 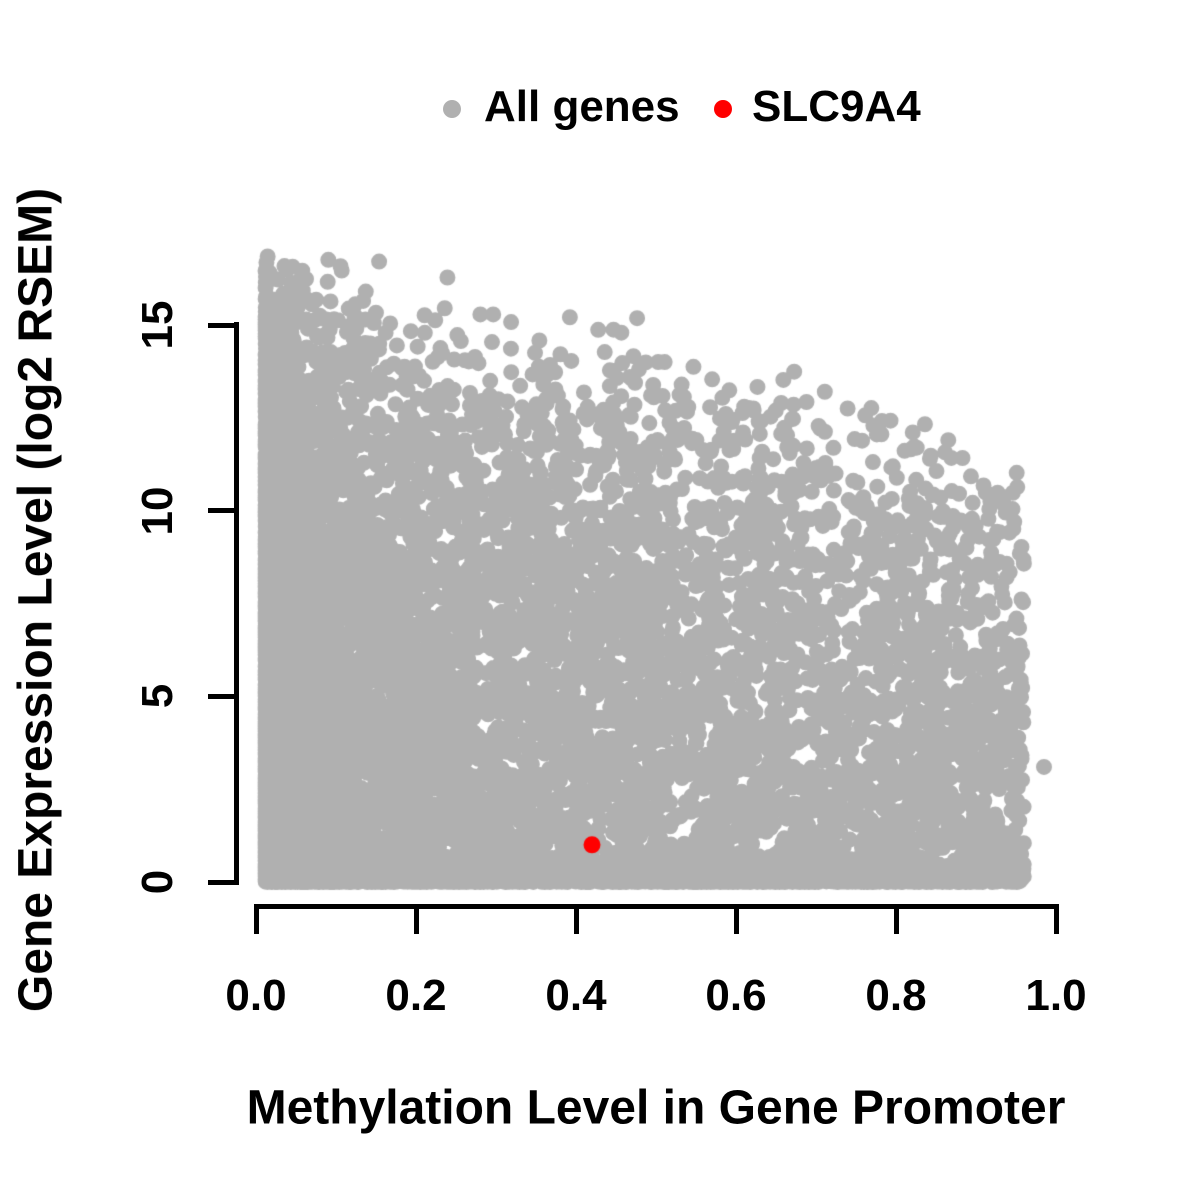 I want to click on x-tick-label: 0.8, so click(x=896, y=995).